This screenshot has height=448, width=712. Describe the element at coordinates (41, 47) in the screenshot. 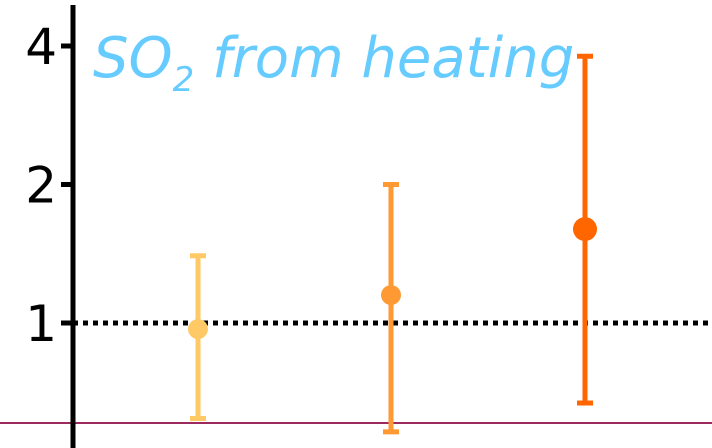

I see `y-tick-label: 4` at that location.